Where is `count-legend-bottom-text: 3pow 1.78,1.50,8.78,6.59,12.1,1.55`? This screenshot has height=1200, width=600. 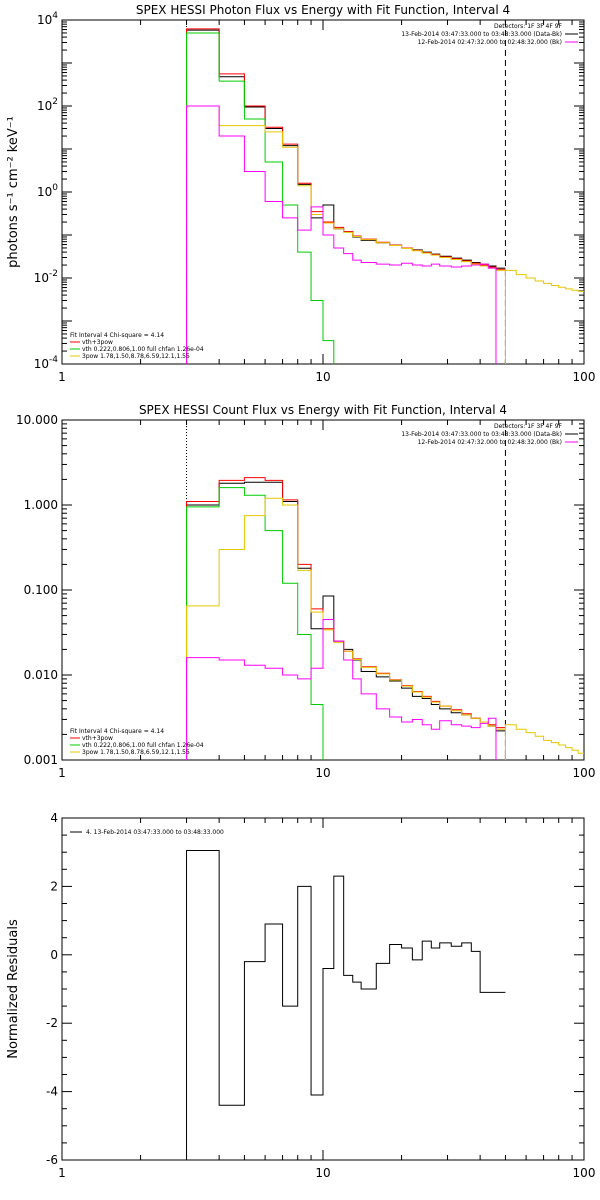 count-legend-bottom-text: 3pow 1.78,1.50,8.78,6.59,12.1,1.55 is located at coordinates (136, 752).